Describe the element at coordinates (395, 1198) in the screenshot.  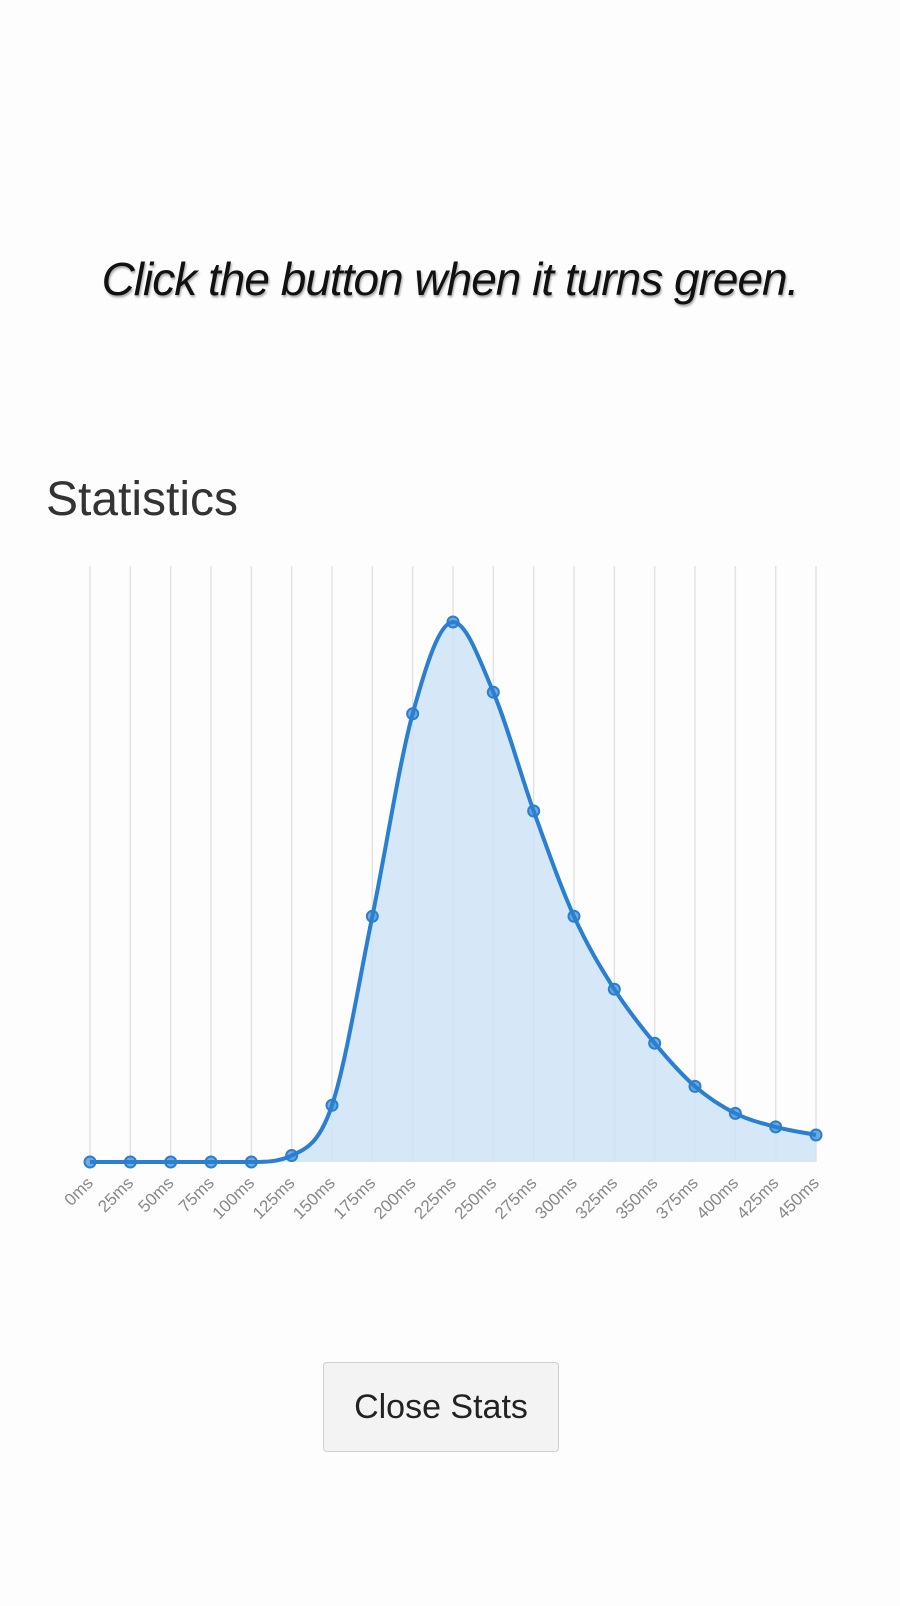
I see `x-tick-label: 200ms` at that location.